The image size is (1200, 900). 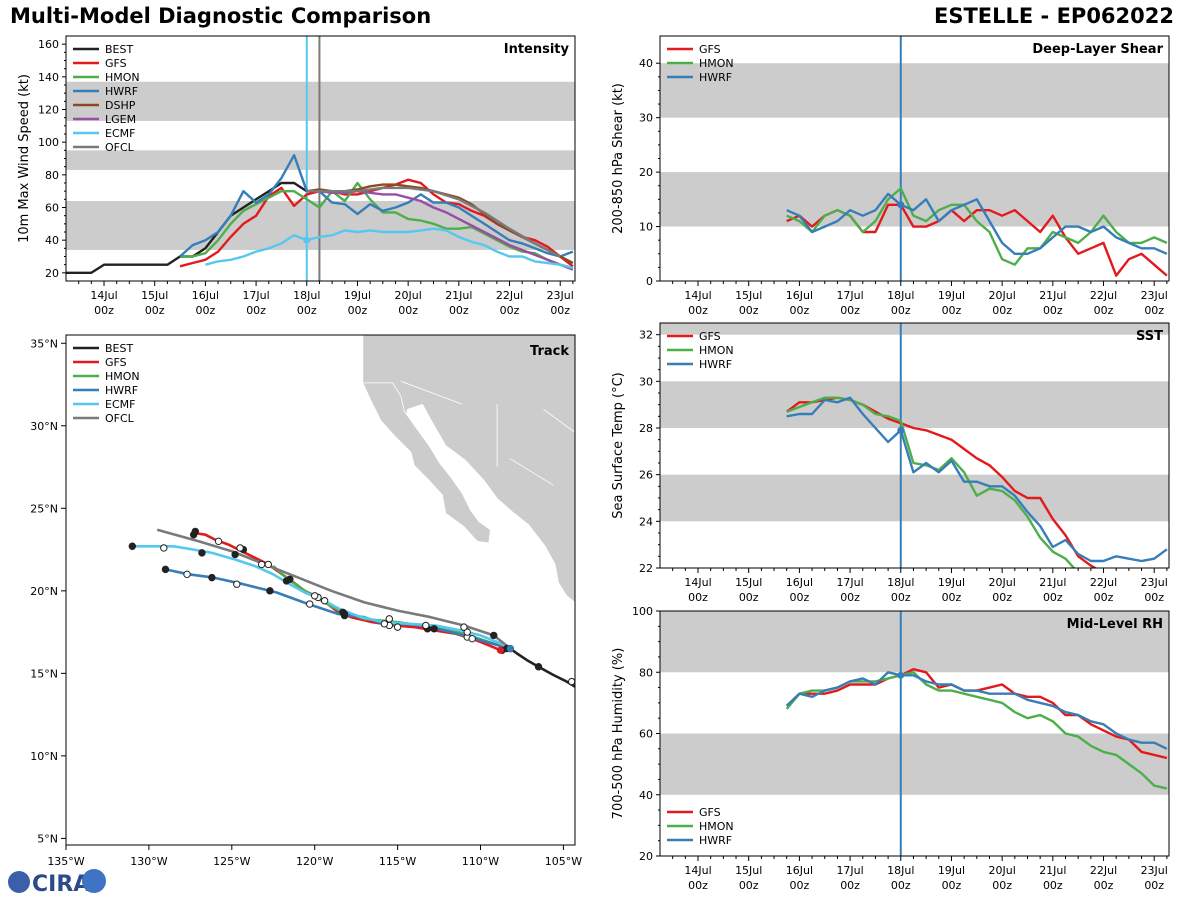 What do you see at coordinates (951, 582) in the screenshot?
I see `sst-xtick-day: 19Jul` at bounding box center [951, 582].